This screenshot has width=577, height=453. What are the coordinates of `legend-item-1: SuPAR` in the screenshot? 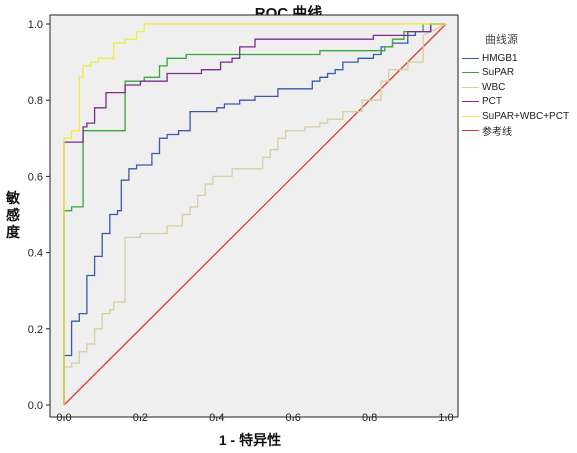 It's located at (488, 73).